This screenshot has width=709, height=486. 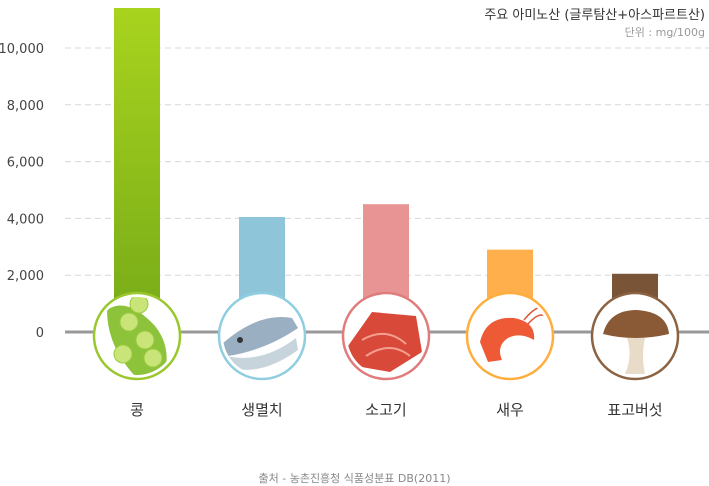 I want to click on shiitake-mushroom-icon, so click(x=635, y=336).